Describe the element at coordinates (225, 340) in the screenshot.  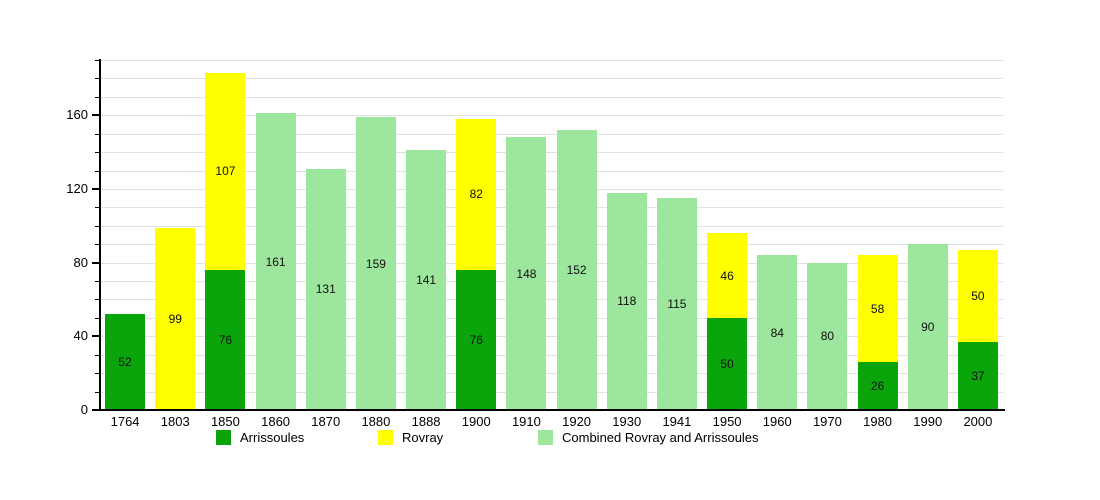
I see `bar-value-label-1850-arrissoules: 76` at that location.